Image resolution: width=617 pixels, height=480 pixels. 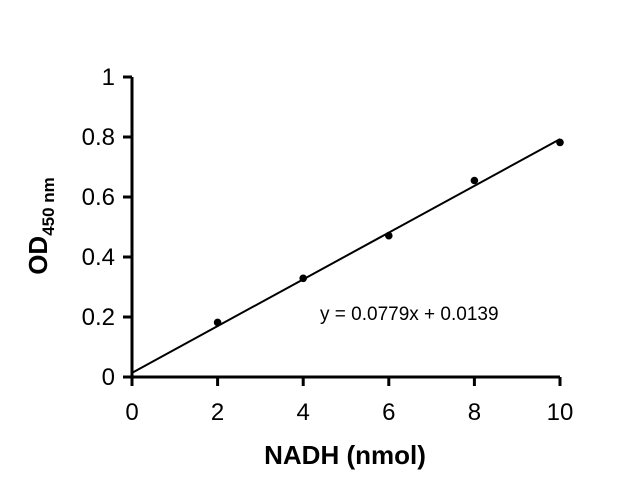 What do you see at coordinates (98, 317) in the screenshot?
I see `y-tick-label-1: 0.2` at bounding box center [98, 317].